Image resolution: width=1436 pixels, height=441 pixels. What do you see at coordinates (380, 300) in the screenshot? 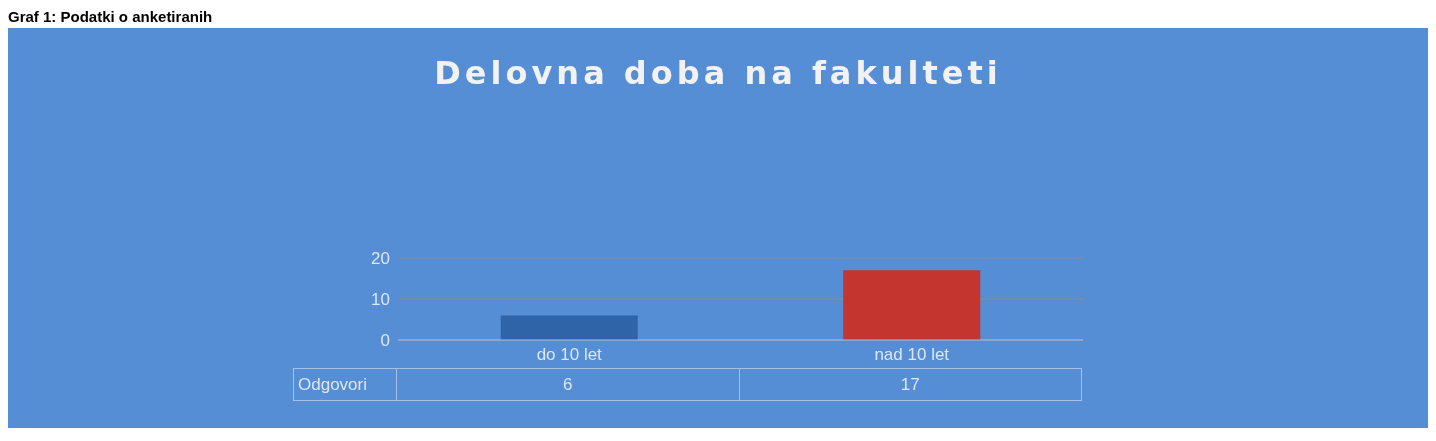
I see `y-tick-label: 10` at bounding box center [380, 300].